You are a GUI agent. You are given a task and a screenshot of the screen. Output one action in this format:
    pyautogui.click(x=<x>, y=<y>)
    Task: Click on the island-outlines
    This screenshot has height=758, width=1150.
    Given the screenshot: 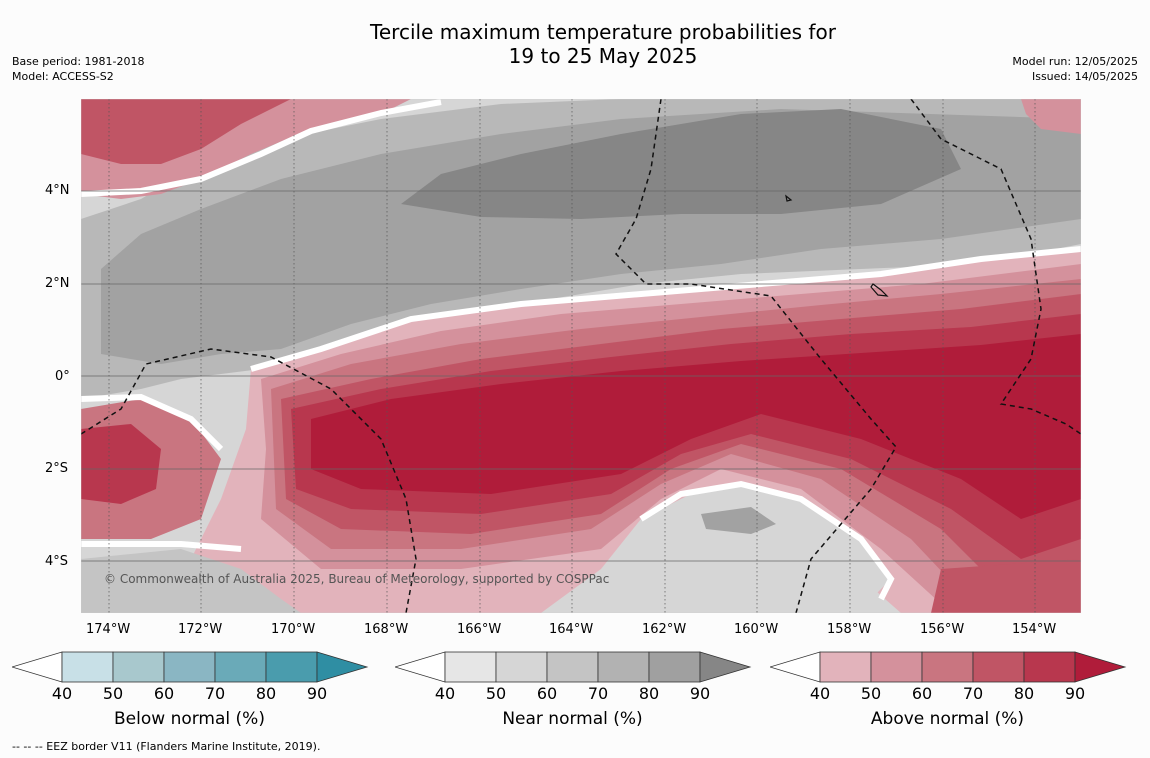 What is the action you would take?
    pyautogui.click(x=837, y=245)
    